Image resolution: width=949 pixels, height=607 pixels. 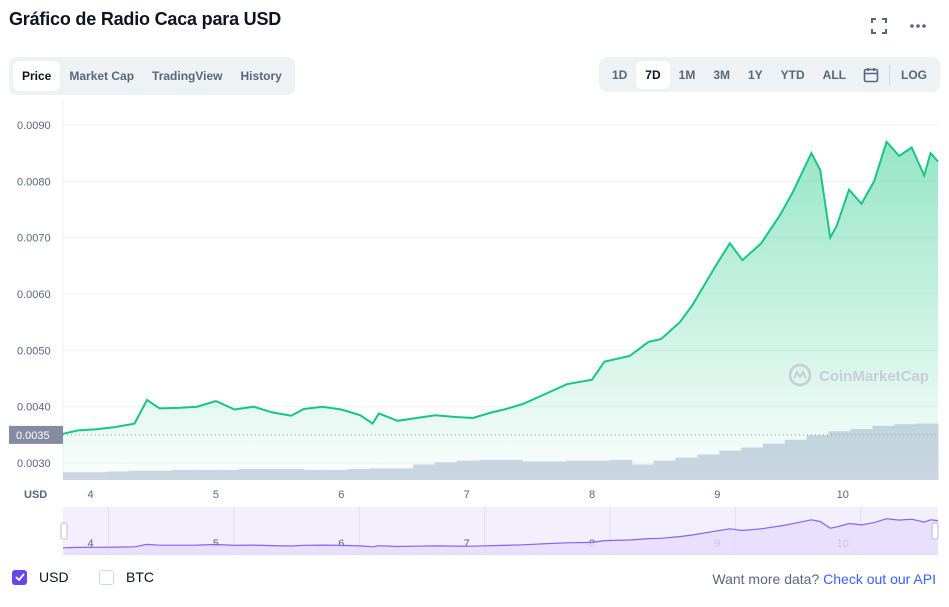 I want to click on more-horizontal-icon, so click(x=918, y=26).